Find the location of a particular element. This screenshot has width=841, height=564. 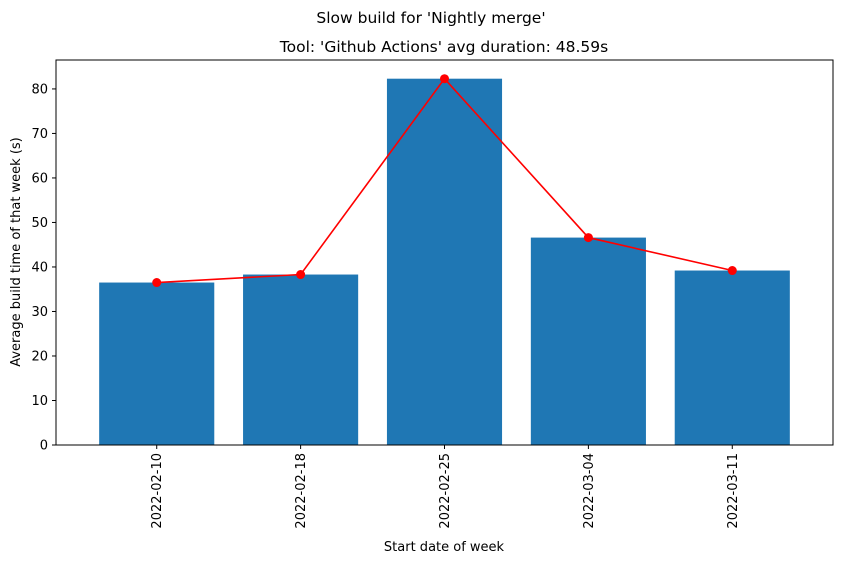

y-tick-label-0: 0 is located at coordinates (44, 446).